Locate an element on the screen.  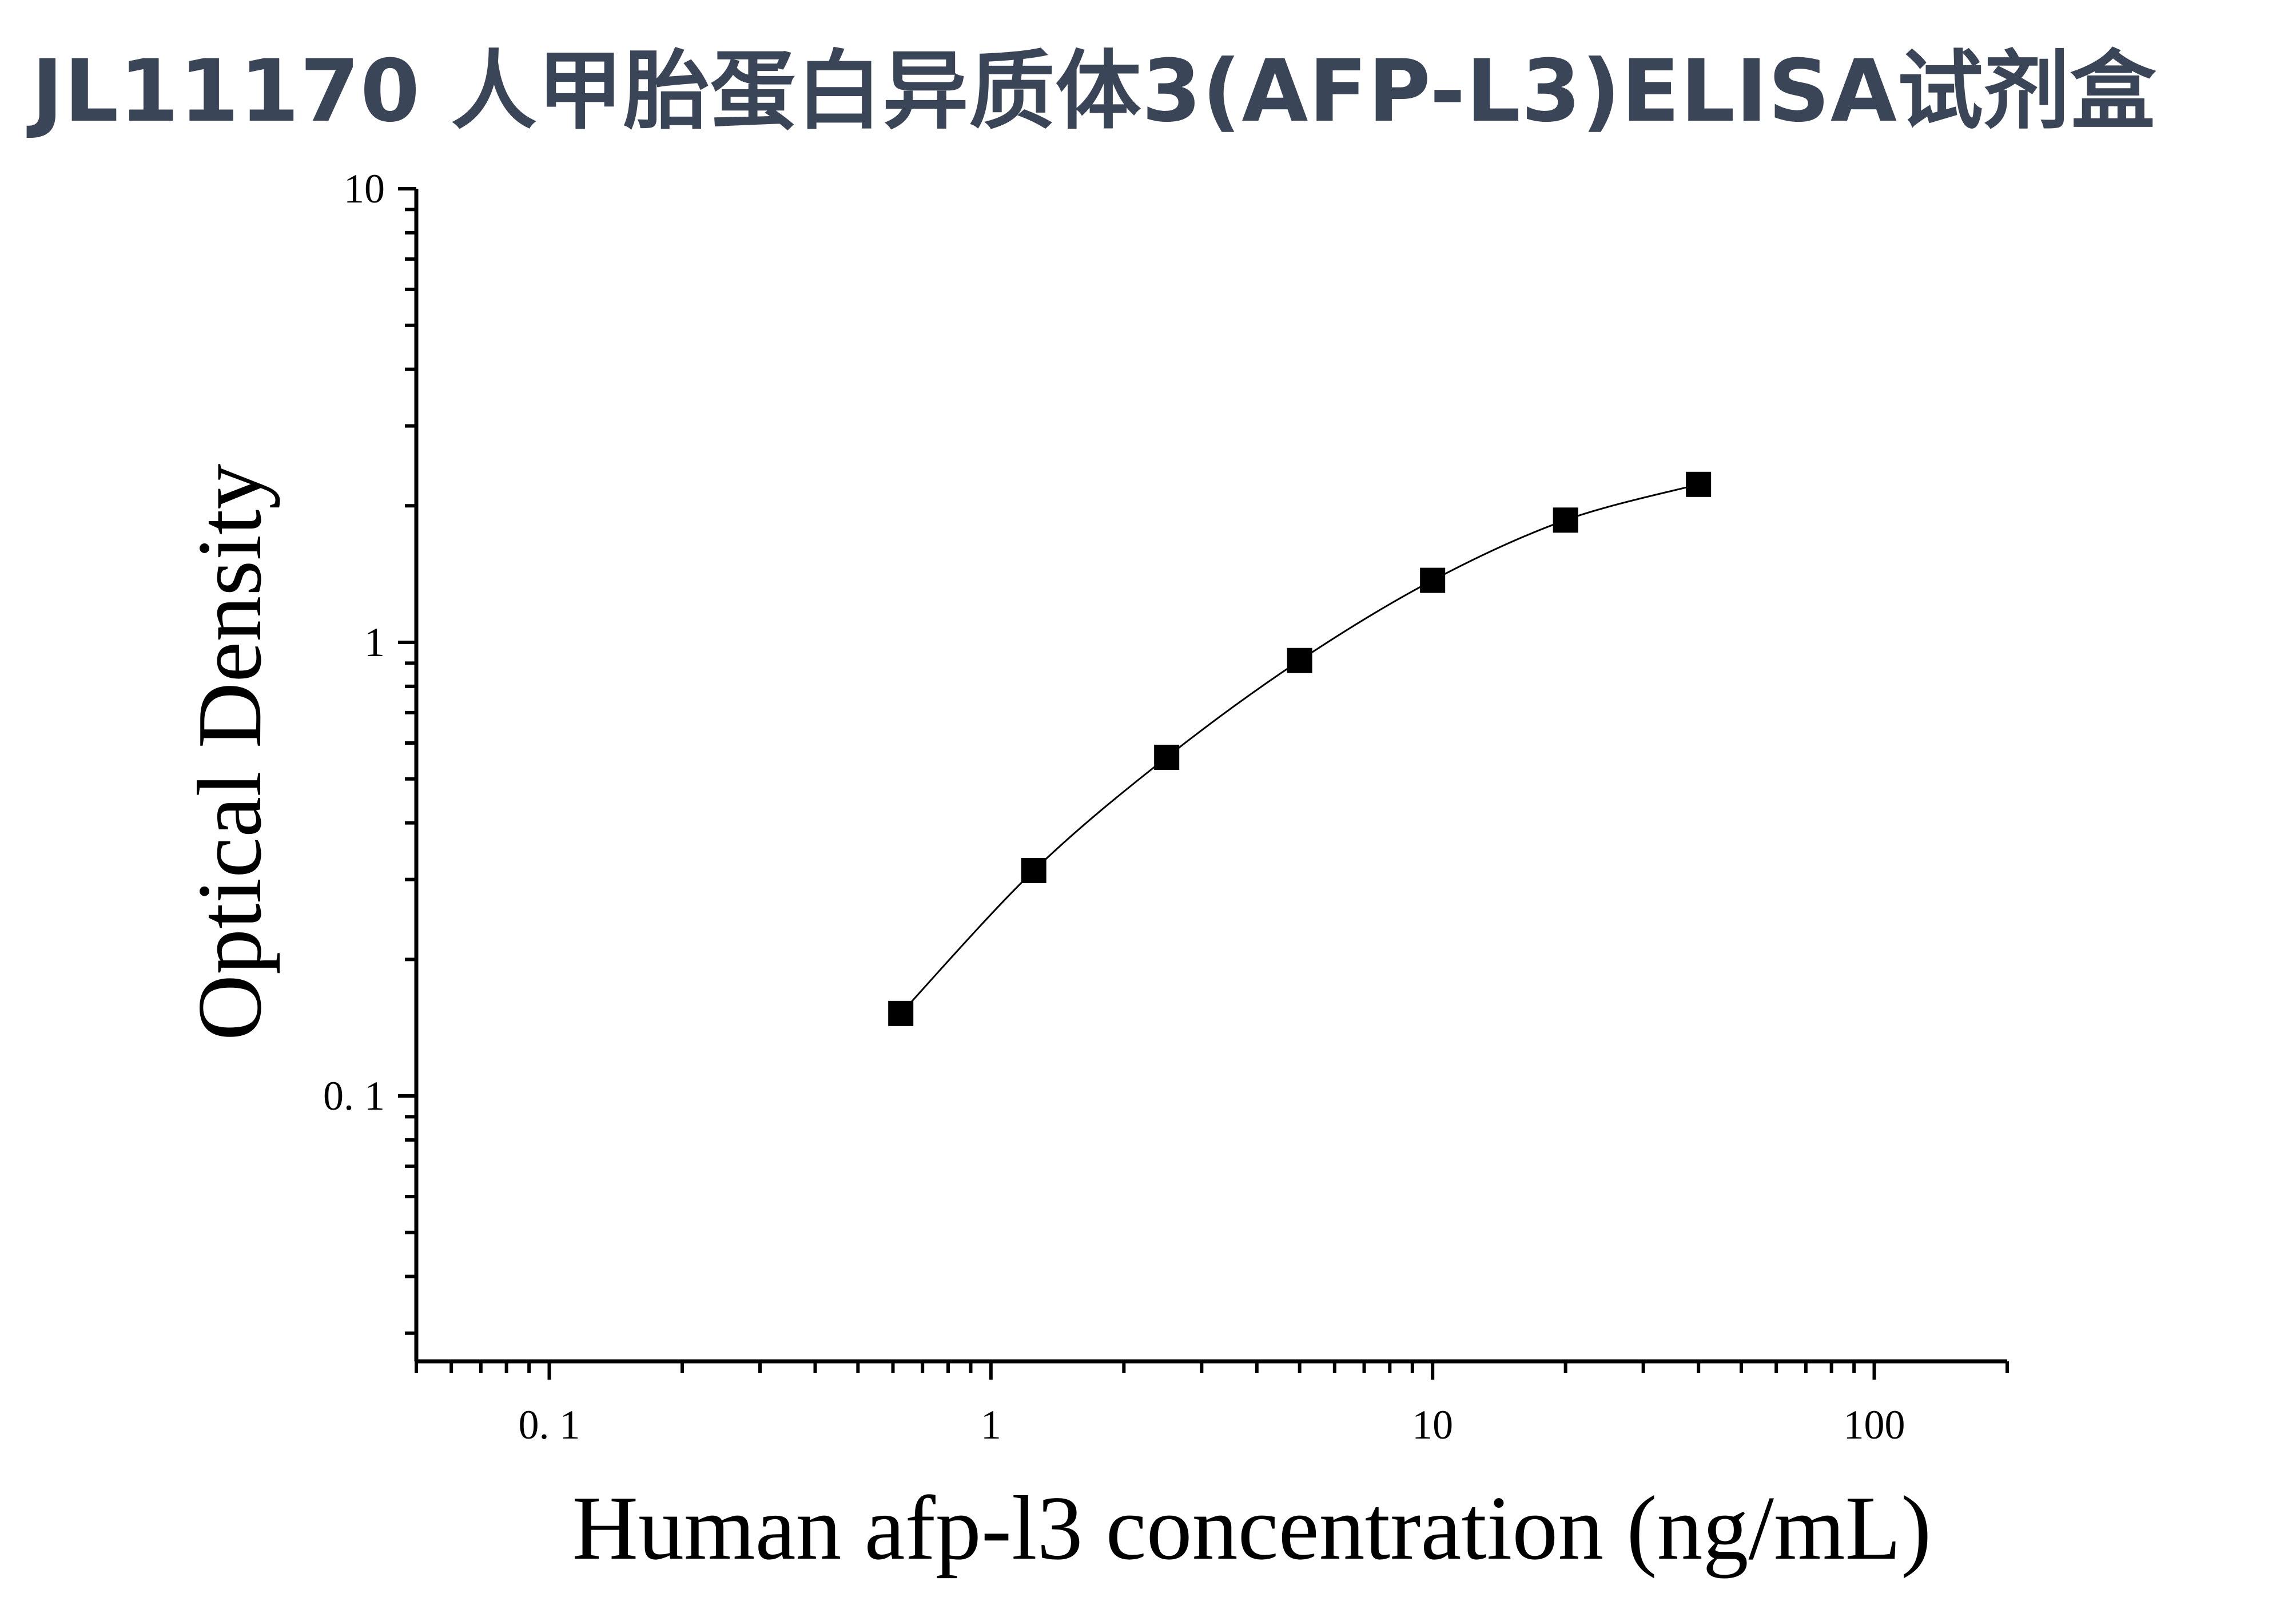
x-tick-label: 0. 1 is located at coordinates (549, 1425).